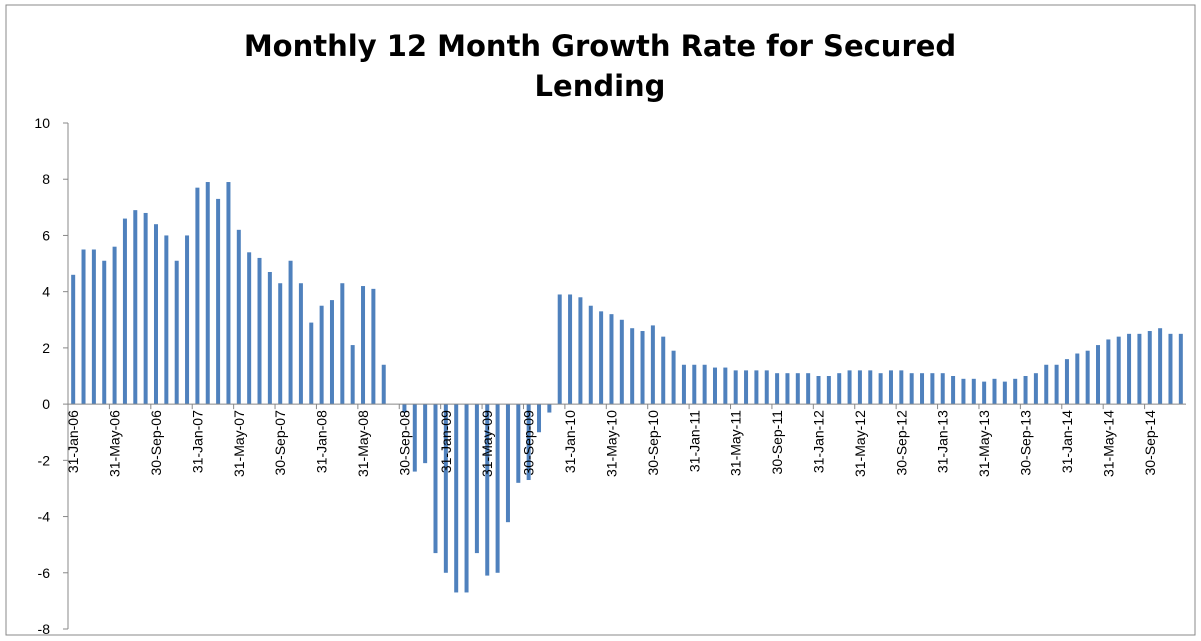 The image size is (1201, 641). What do you see at coordinates (777, 442) in the screenshot?
I see `x-tick-label: 30-Sep-11` at bounding box center [777, 442].